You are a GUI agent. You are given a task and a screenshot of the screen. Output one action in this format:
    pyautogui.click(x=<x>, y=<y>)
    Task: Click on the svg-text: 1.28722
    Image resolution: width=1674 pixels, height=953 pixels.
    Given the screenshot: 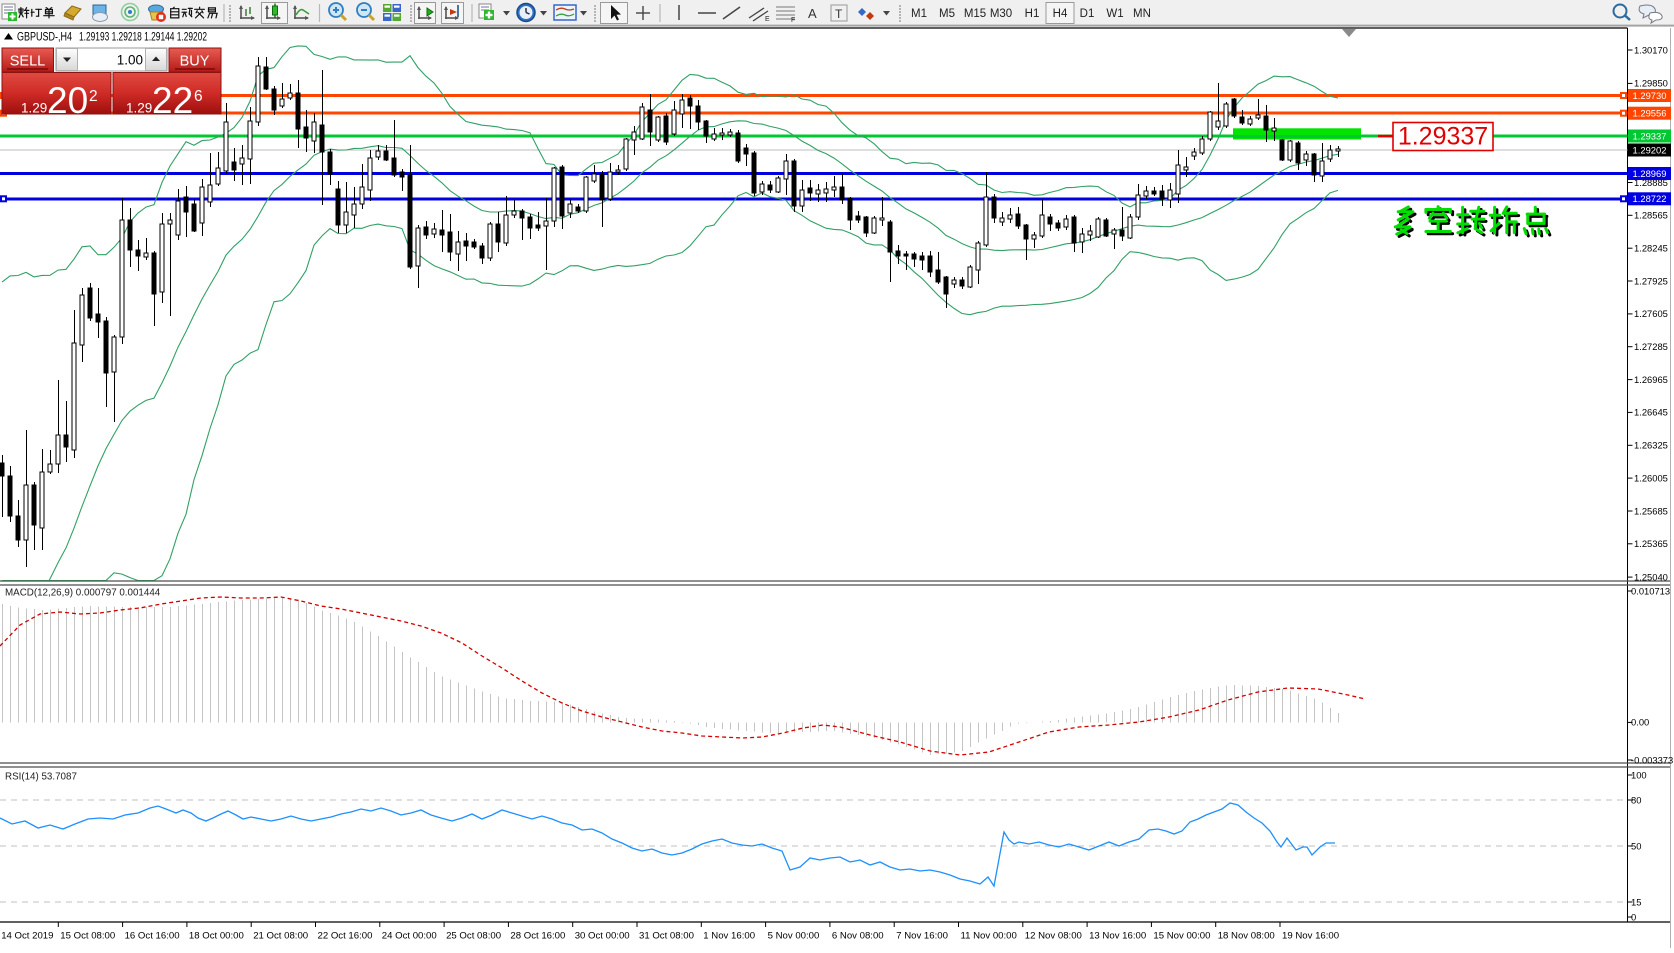 What is the action you would take?
    pyautogui.click(x=1650, y=198)
    